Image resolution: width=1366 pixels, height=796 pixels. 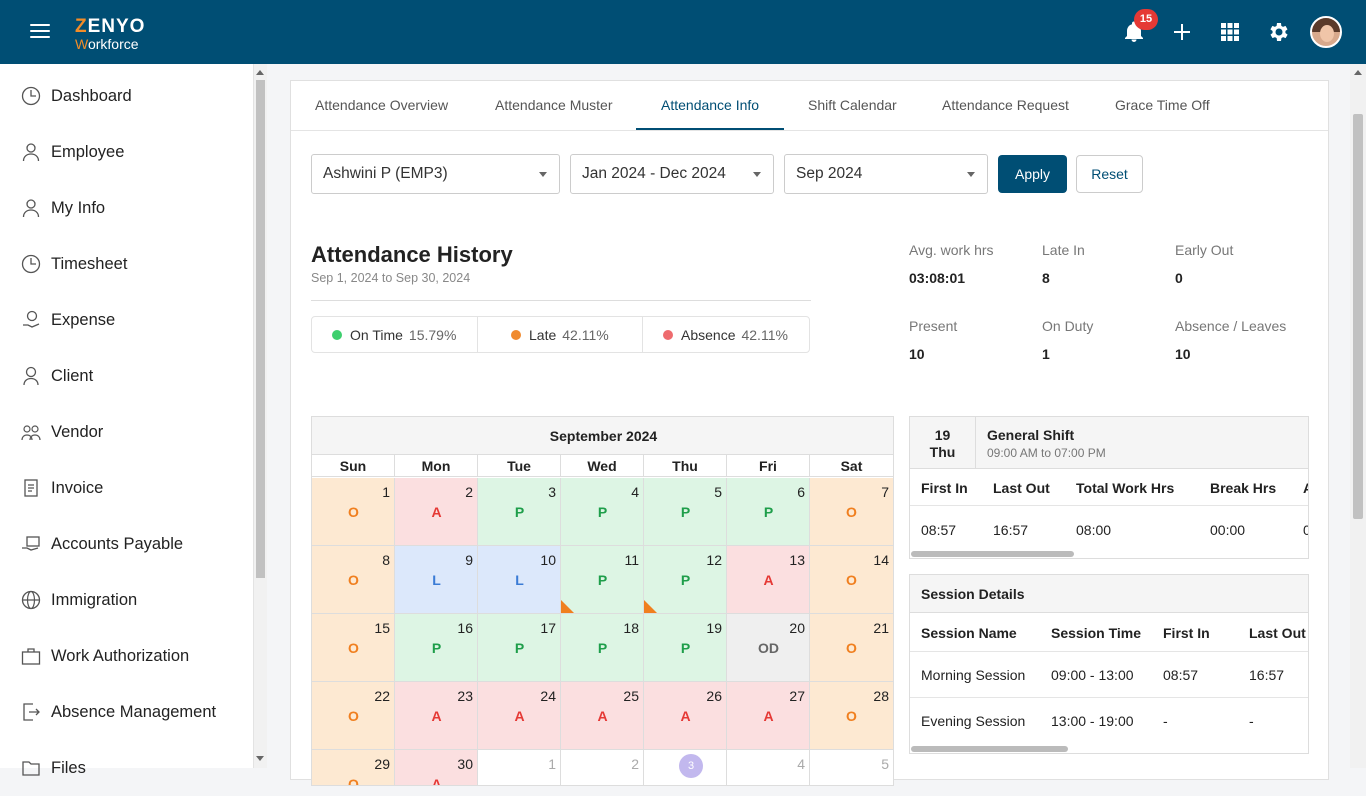 What do you see at coordinates (1162, 105) in the screenshot?
I see `tab-grace-time-off: Grace Time Off` at bounding box center [1162, 105].